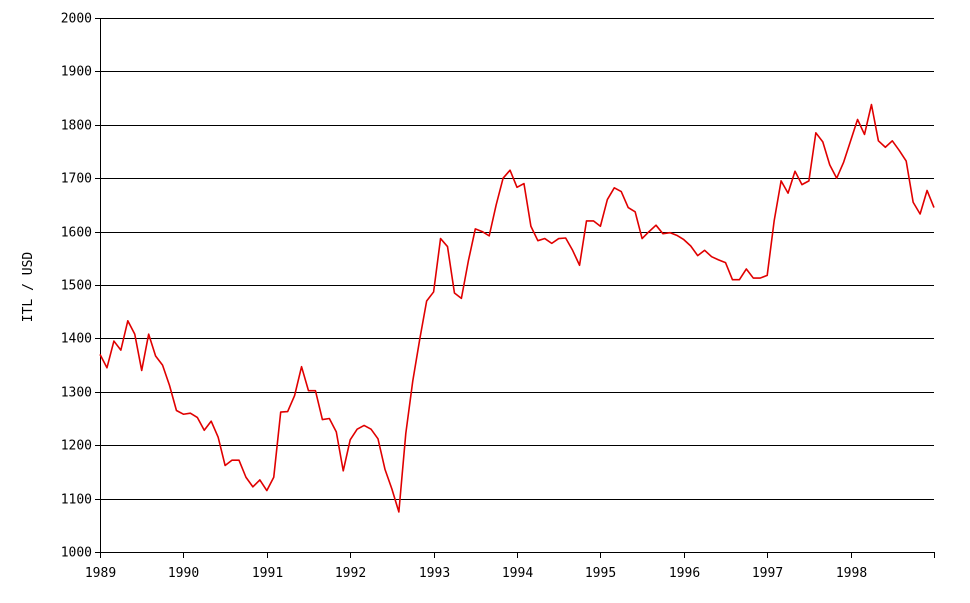 Image resolution: width=970 pixels, height=603 pixels. Describe the element at coordinates (76, 179) in the screenshot. I see `y-tick-label: 1700` at that location.